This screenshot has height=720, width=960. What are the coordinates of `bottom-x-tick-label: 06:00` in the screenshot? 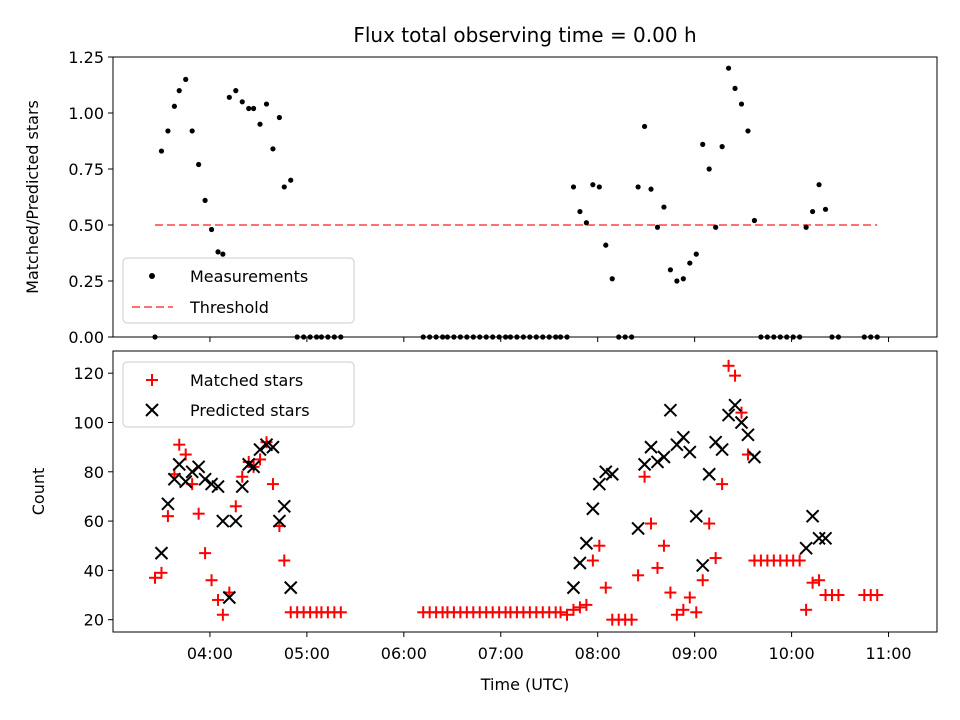 It's located at (404, 653).